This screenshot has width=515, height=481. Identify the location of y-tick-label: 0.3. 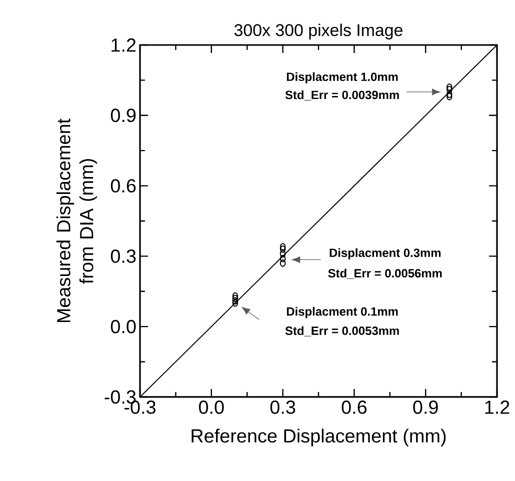
(123, 256).